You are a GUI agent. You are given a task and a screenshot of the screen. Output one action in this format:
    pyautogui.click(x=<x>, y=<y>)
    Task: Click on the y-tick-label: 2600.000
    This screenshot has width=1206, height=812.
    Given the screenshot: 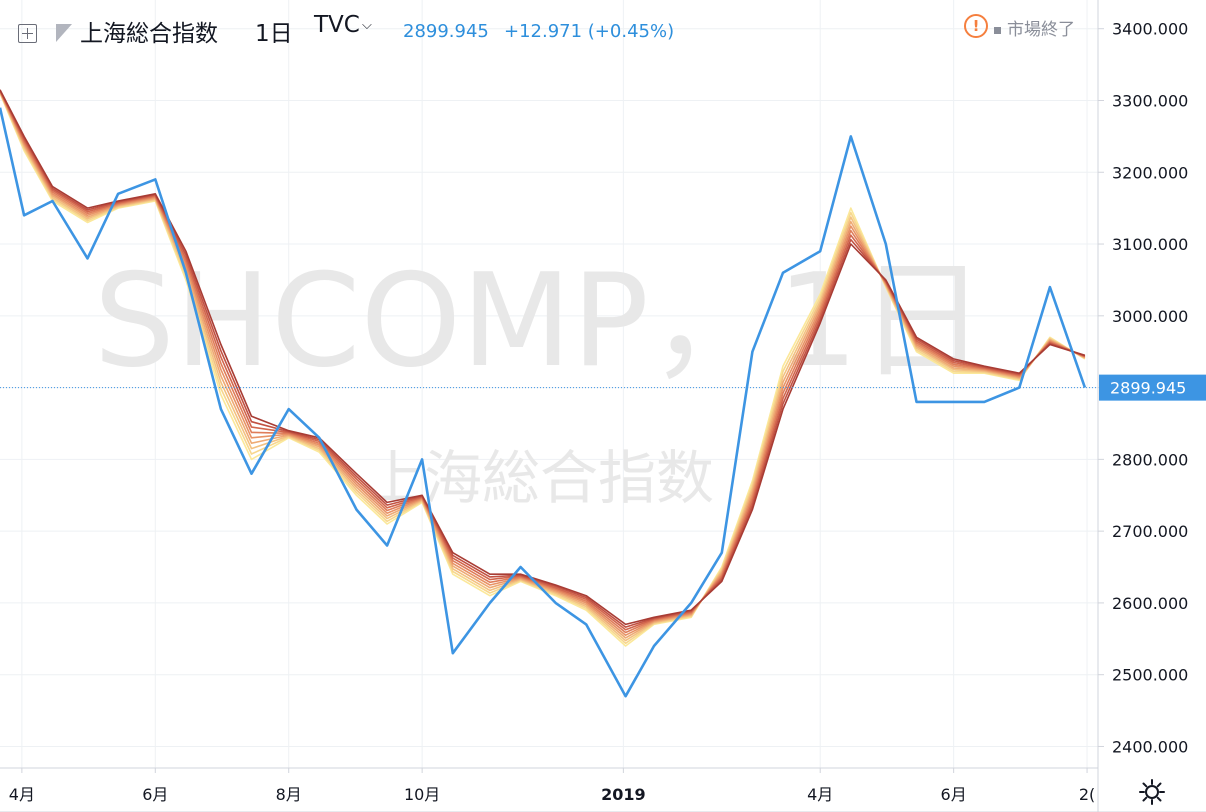 What is the action you would take?
    pyautogui.click(x=1150, y=603)
    